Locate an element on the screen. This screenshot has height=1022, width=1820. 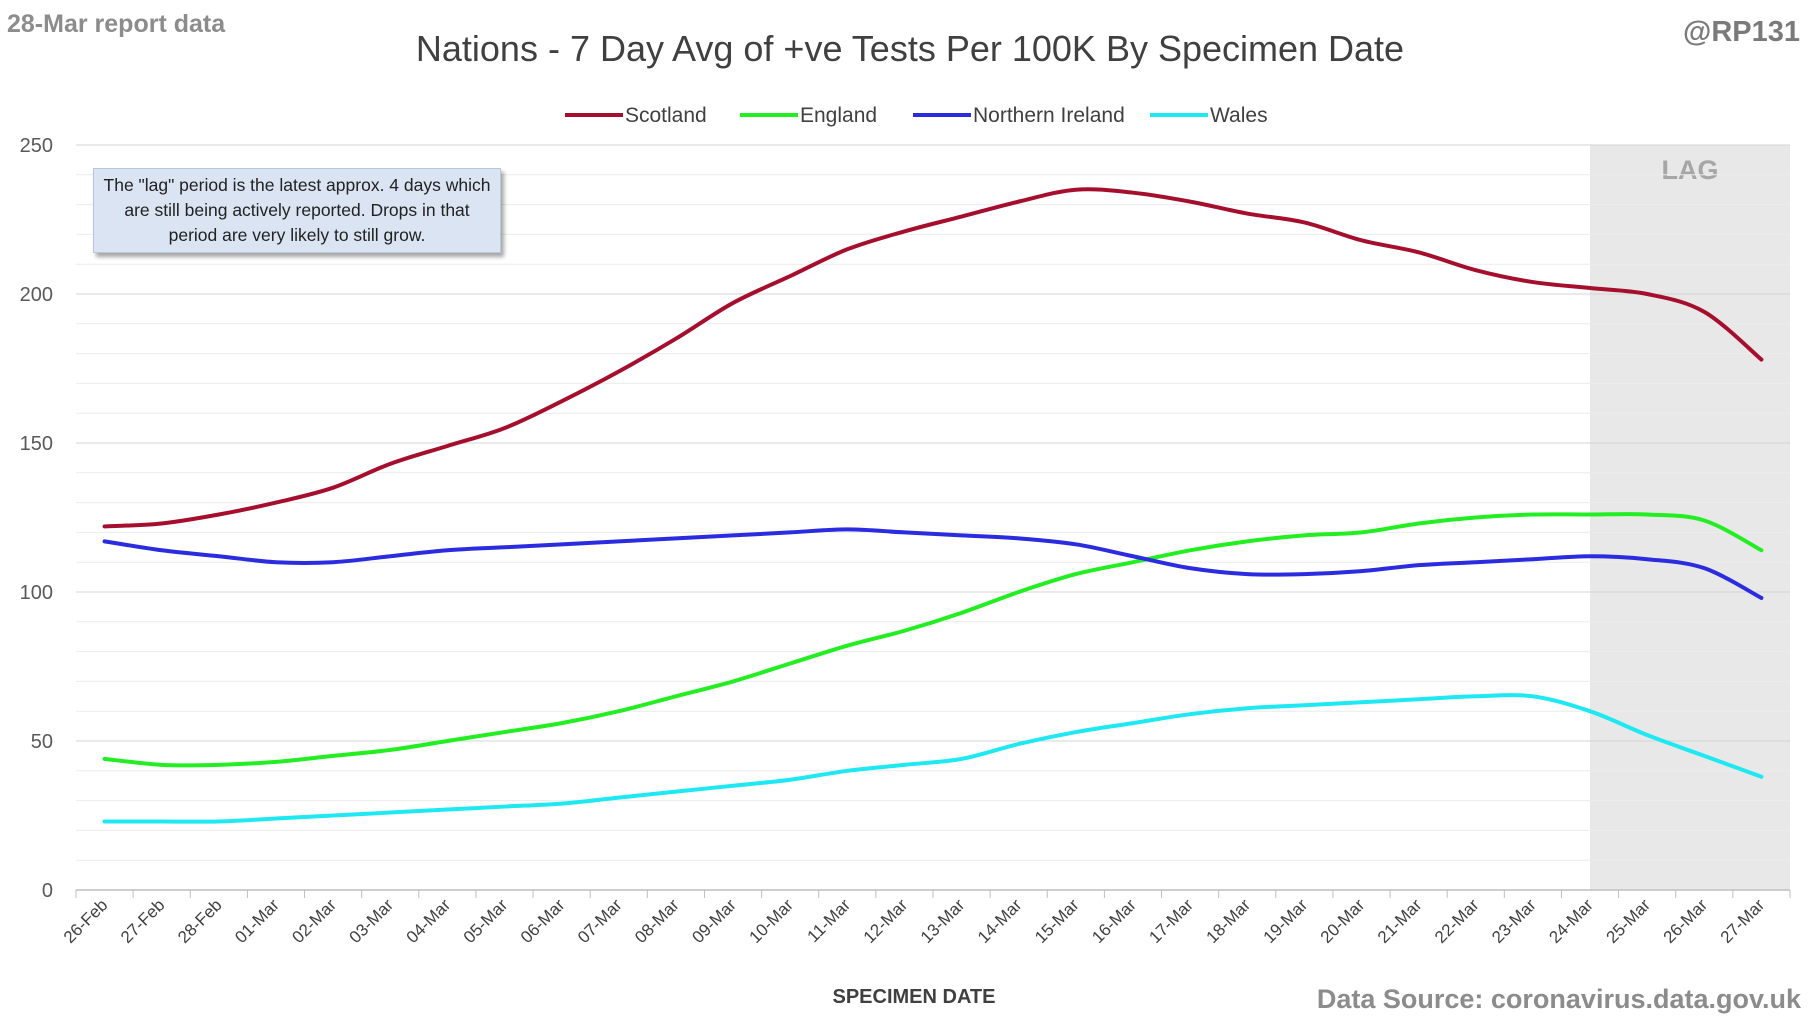
x-tick-label: 12-Mar is located at coordinates (886, 921).